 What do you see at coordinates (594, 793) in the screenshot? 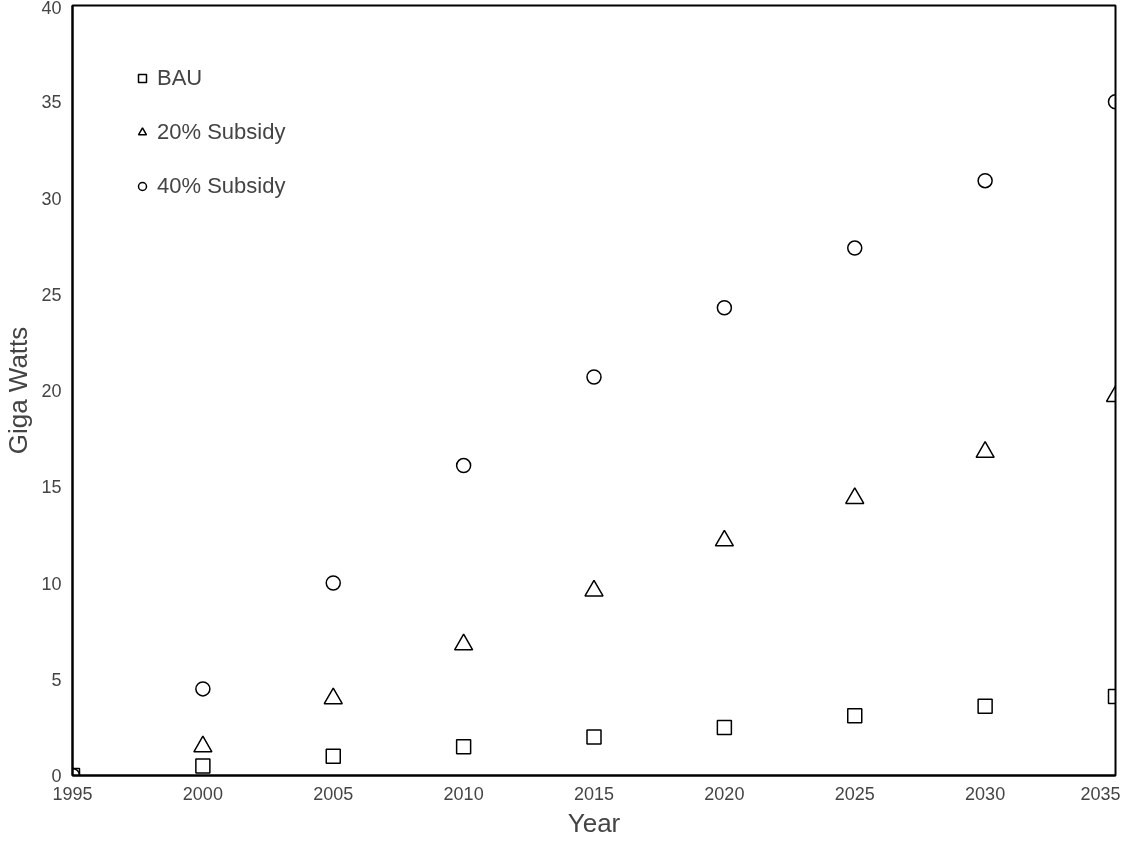
I see `x-tick-label: 2015` at bounding box center [594, 793].